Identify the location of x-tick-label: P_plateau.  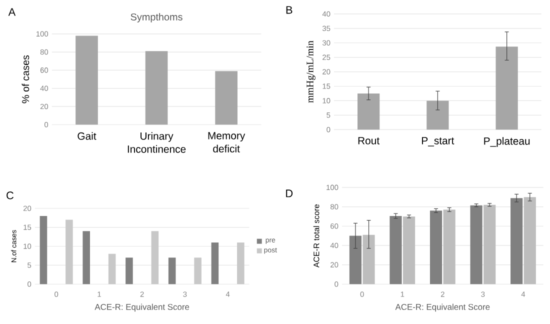
(507, 142).